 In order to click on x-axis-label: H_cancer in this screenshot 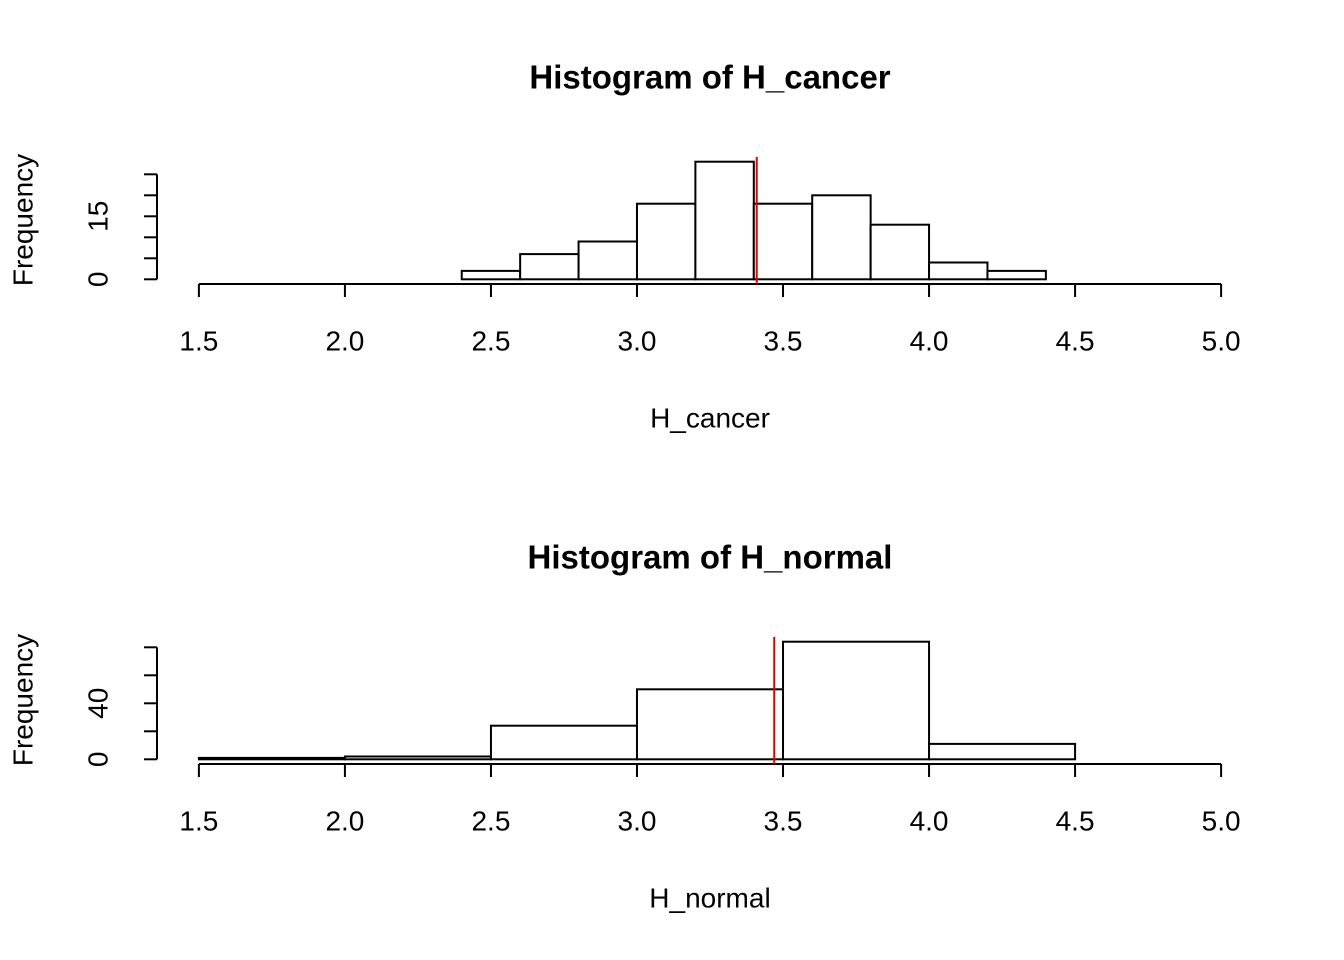, I will do `click(710, 417)`.